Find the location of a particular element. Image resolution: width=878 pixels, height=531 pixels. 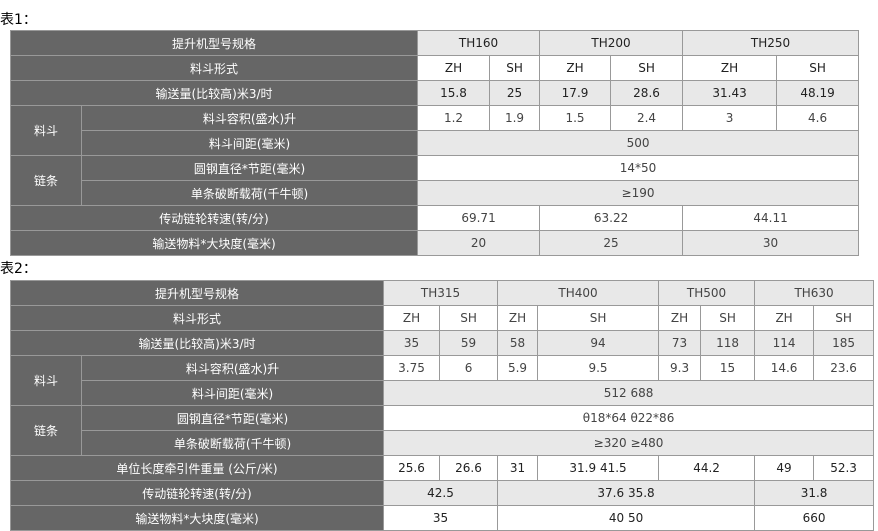

table-row: 料斗形式 ZH SH ZH SH ZH SH ZH SH is located at coordinates (442, 318).